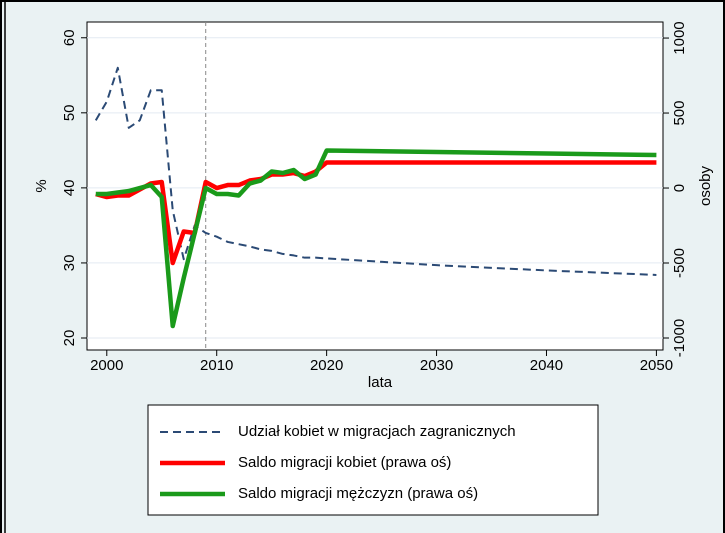  What do you see at coordinates (679, 37) in the screenshot?
I see `y2-tick-label: 1000` at bounding box center [679, 37].